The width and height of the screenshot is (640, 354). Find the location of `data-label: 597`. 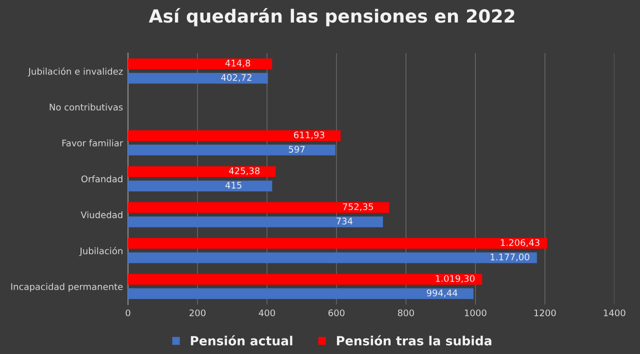

data-label: 597 is located at coordinates (296, 149).